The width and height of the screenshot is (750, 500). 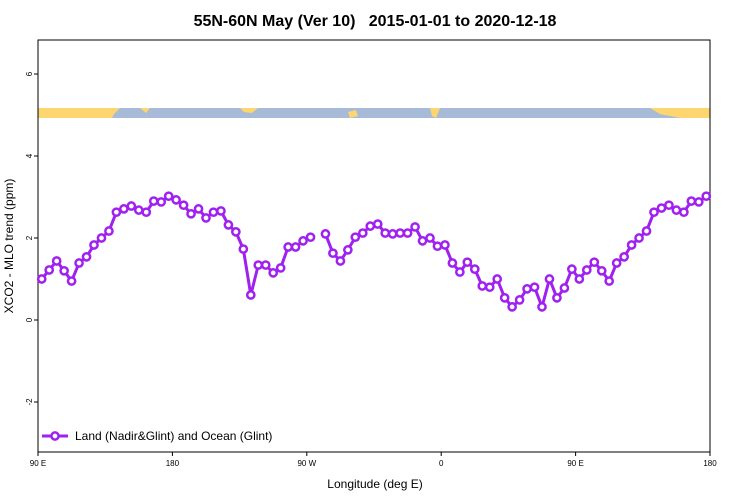 What do you see at coordinates (29, 402) in the screenshot?
I see `y-tick-label: -2` at bounding box center [29, 402].